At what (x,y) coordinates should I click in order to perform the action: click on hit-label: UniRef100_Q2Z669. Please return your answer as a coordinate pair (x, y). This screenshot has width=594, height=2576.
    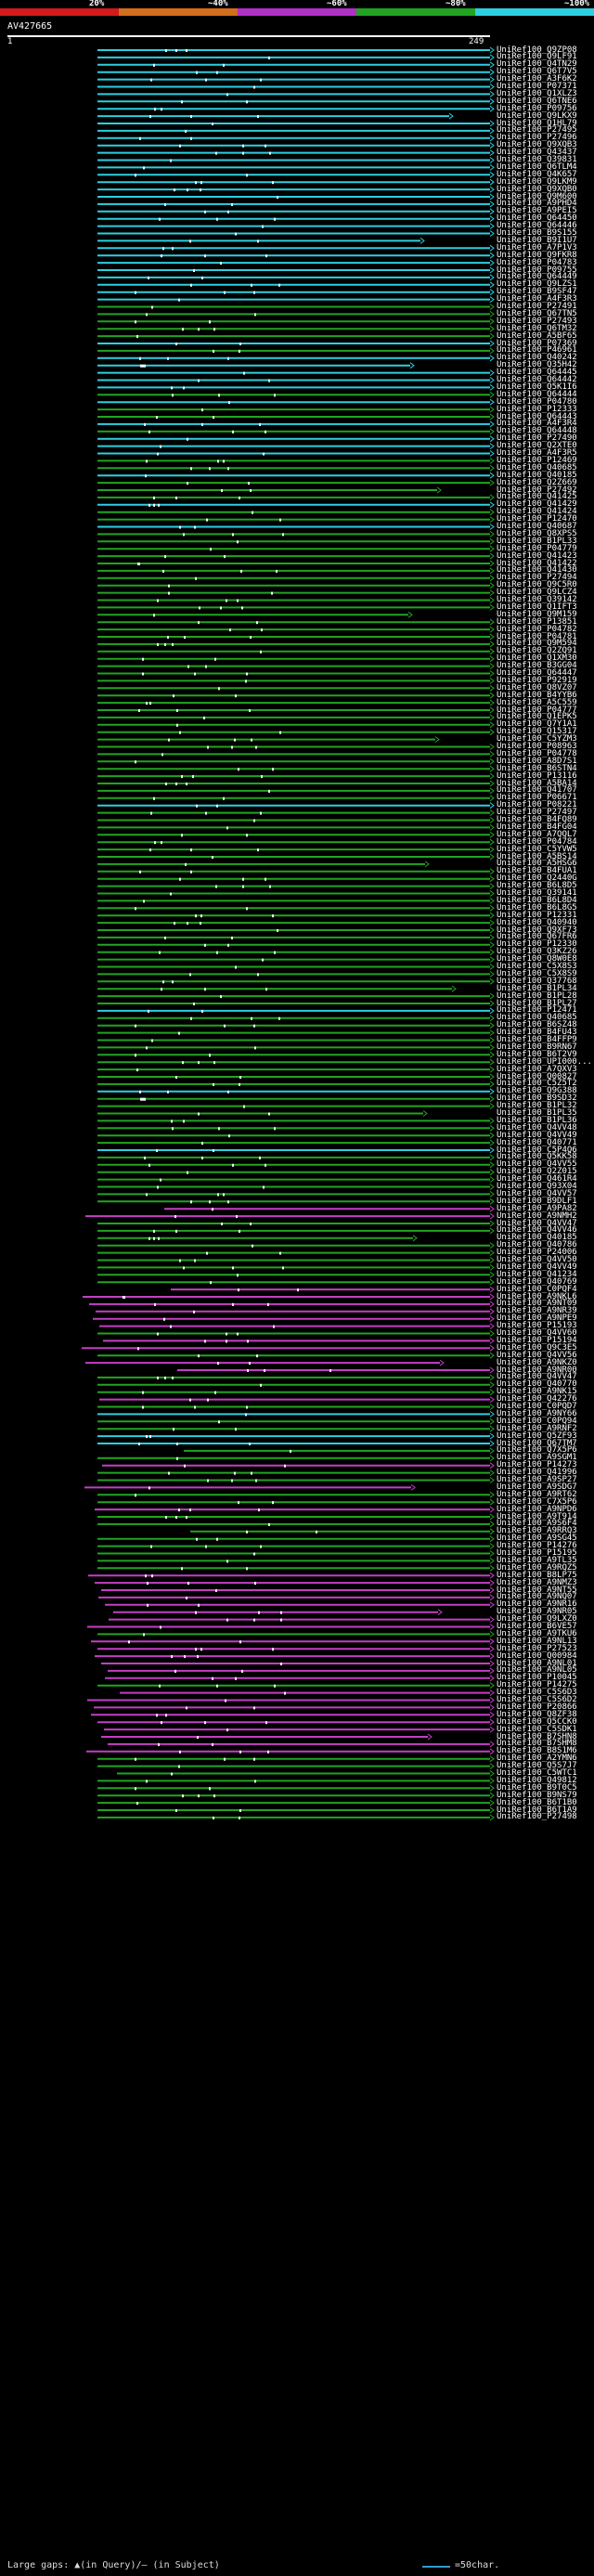
    Looking at the image, I should click on (537, 482).